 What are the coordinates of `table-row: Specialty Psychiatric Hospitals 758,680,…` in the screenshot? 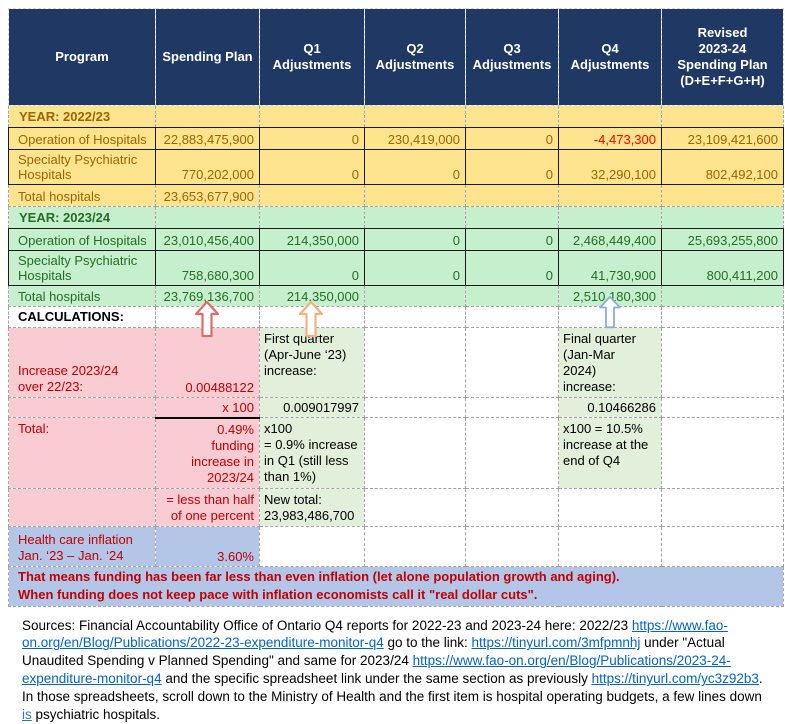 It's located at (396, 268).